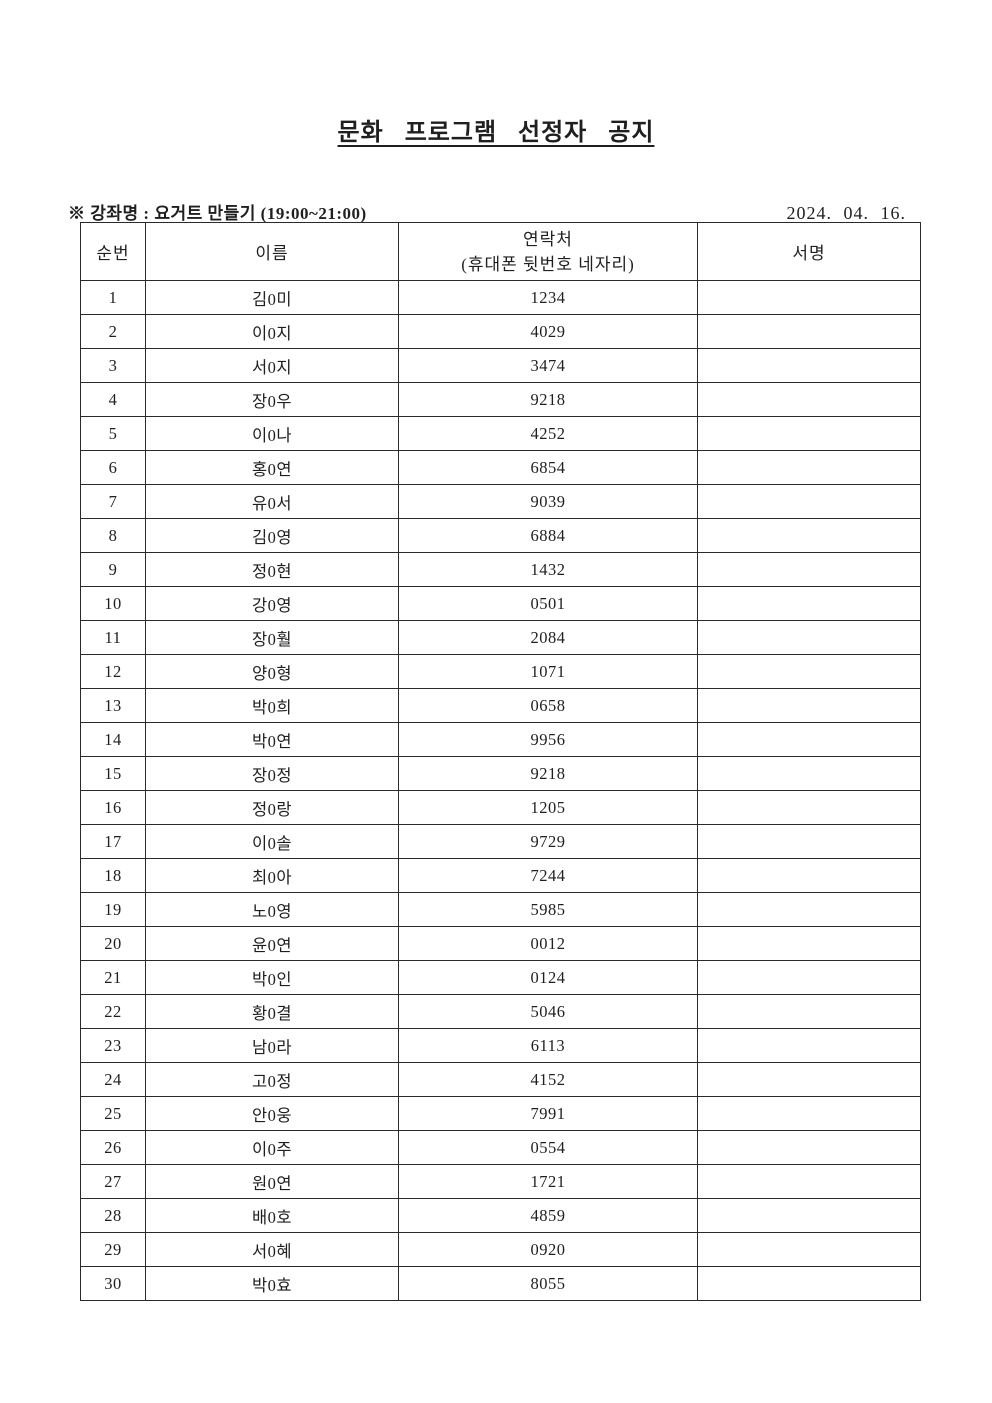 This screenshot has height=1403, width=992. I want to click on row-number-cell: 19, so click(113, 909).